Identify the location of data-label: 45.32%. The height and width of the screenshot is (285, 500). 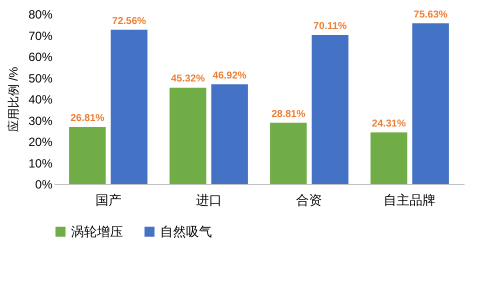
(187, 79).